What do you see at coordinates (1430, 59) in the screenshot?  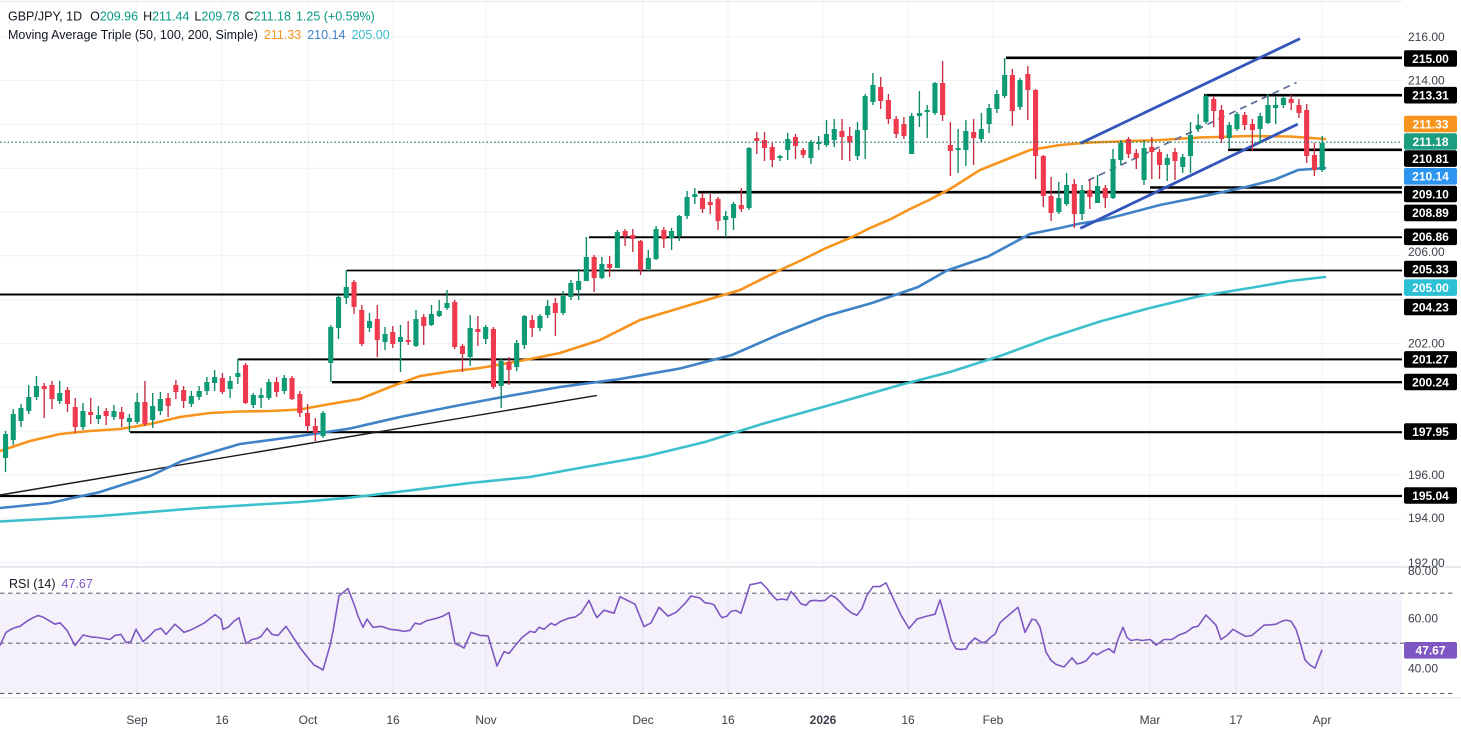 I see `svg-text: 215.00` at bounding box center [1430, 59].